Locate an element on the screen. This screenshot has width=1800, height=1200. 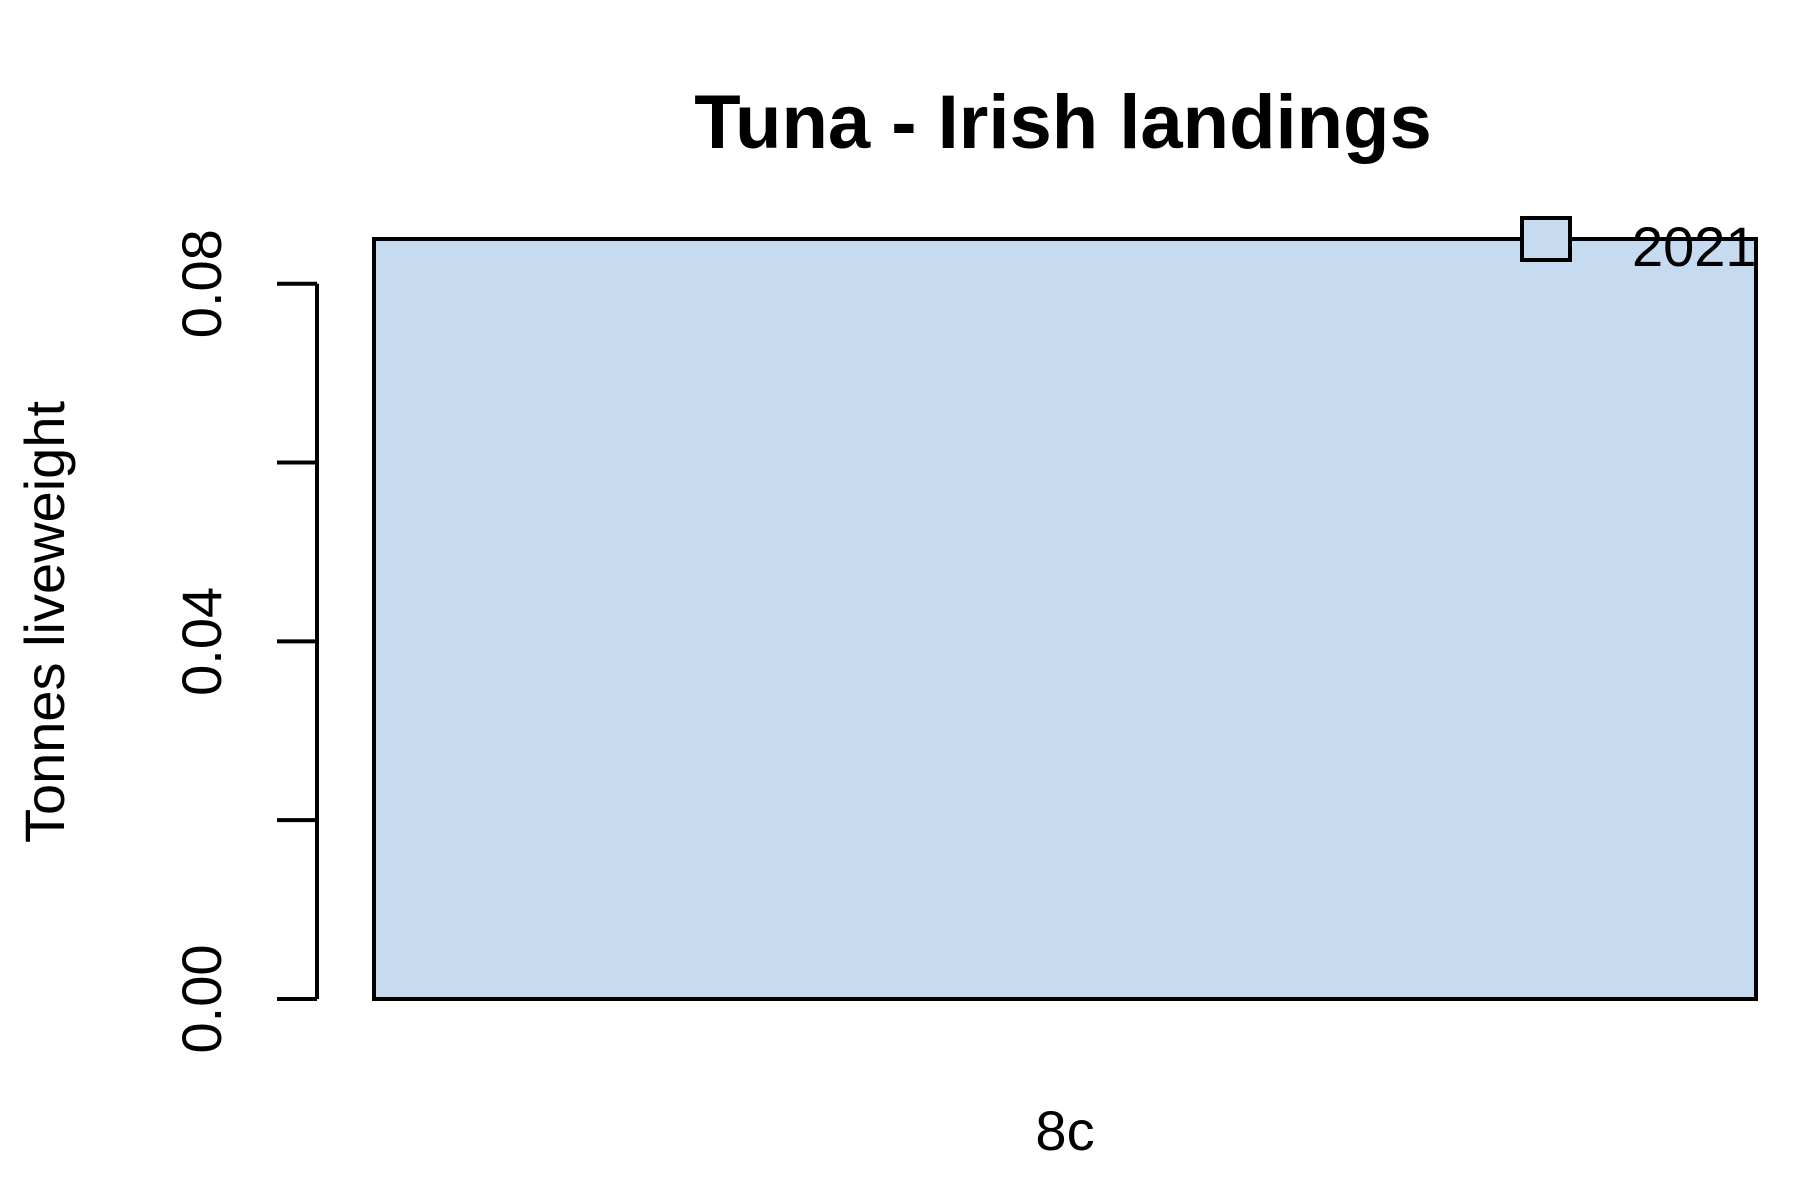
y-tick-label: 0.04 is located at coordinates (201, 641).